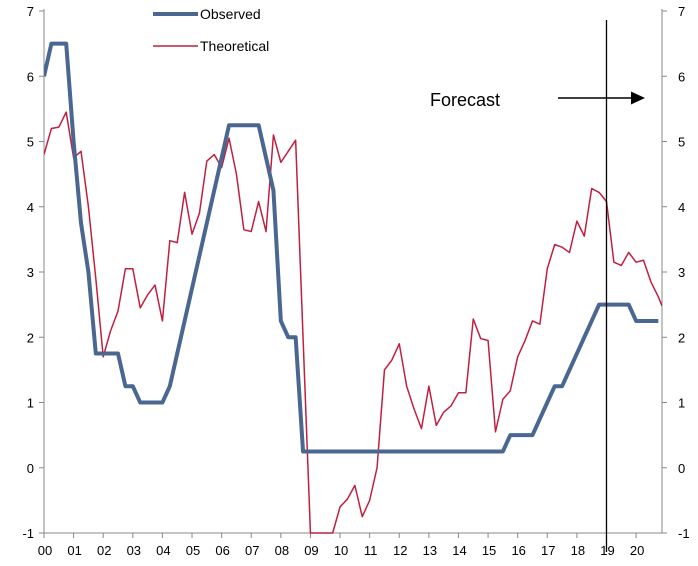 This screenshot has height=566, width=698. Describe the element at coordinates (230, 14) in the screenshot. I see `legend-label-observed: Observed` at that location.